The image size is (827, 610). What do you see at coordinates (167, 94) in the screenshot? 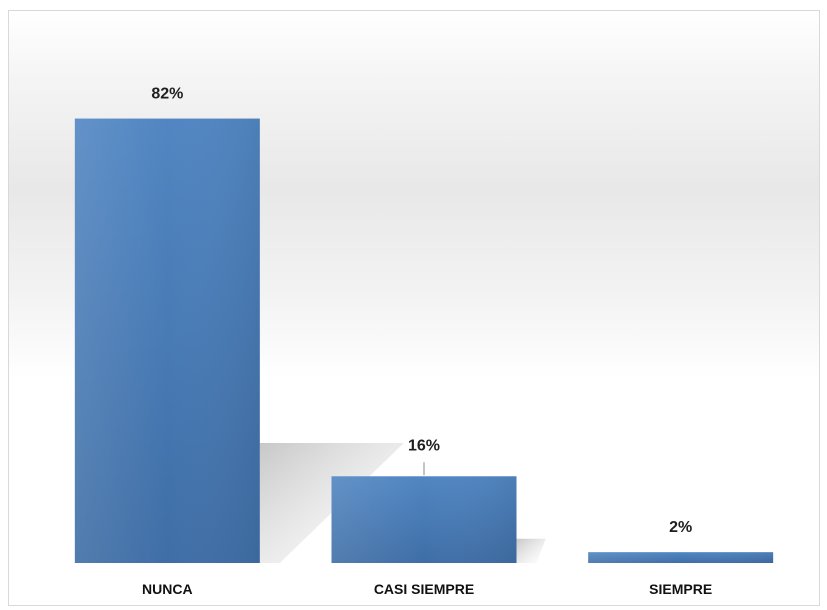
I see `data-label-nunca: 82%` at bounding box center [167, 94].